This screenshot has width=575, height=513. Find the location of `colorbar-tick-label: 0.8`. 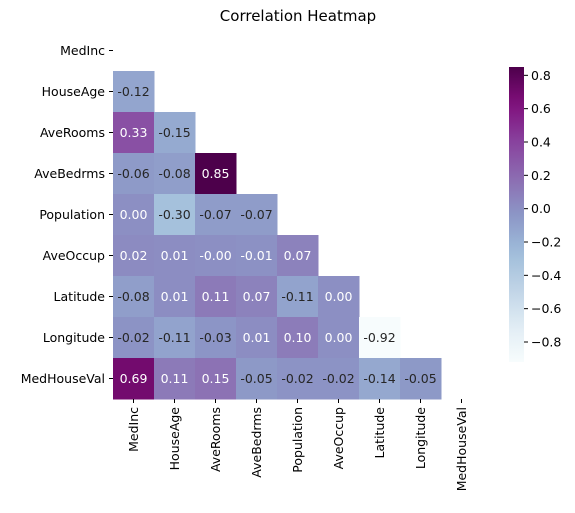

colorbar-tick-label: 0.8 is located at coordinates (541, 75).